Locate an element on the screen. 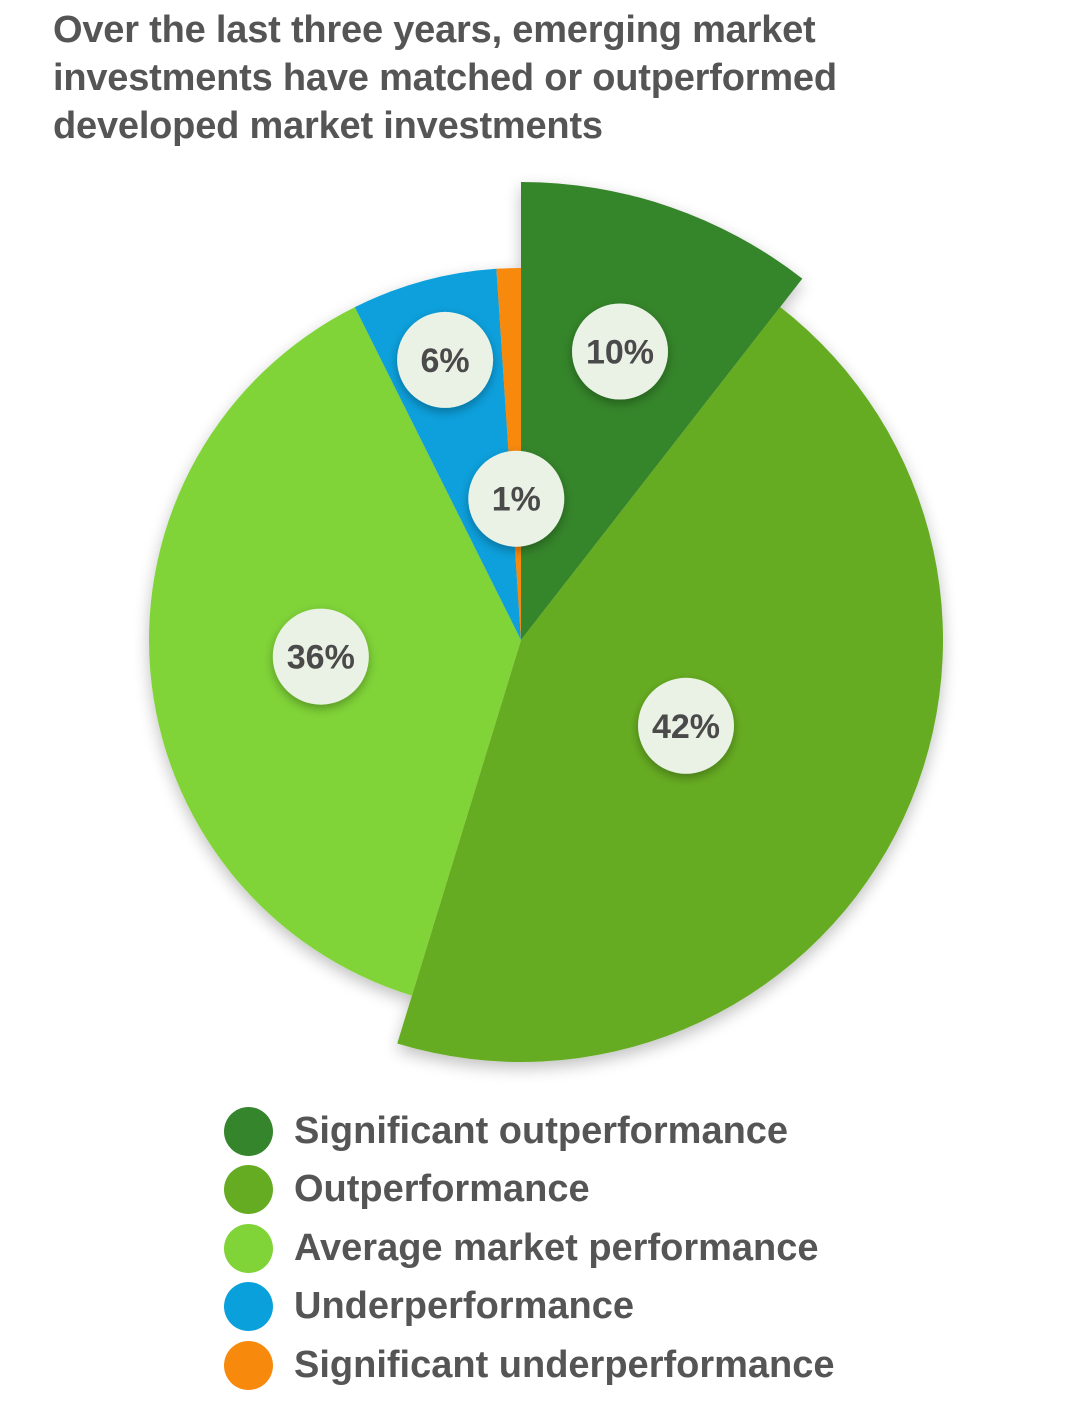 This screenshot has height=1406, width=1081. data-label-average-market-performance: 36% is located at coordinates (320, 656).